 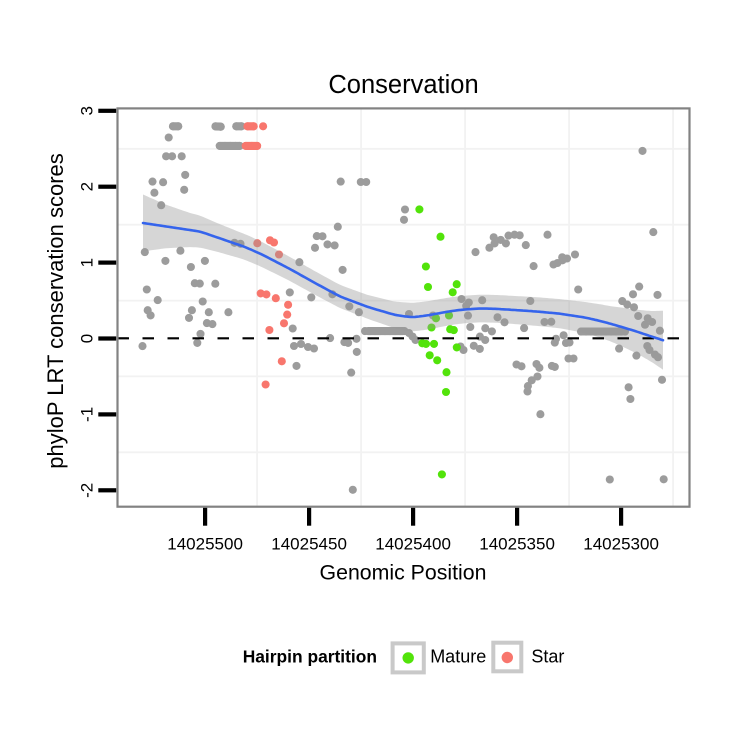 What do you see at coordinates (87, 490) in the screenshot?
I see `svg-text: -2` at bounding box center [87, 490].